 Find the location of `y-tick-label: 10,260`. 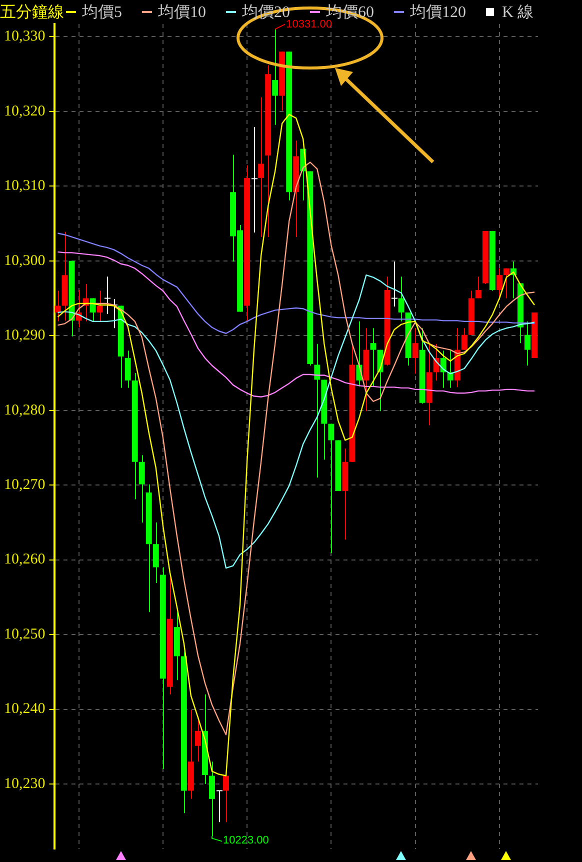

y-tick-label: 10,260 is located at coordinates (25, 560).